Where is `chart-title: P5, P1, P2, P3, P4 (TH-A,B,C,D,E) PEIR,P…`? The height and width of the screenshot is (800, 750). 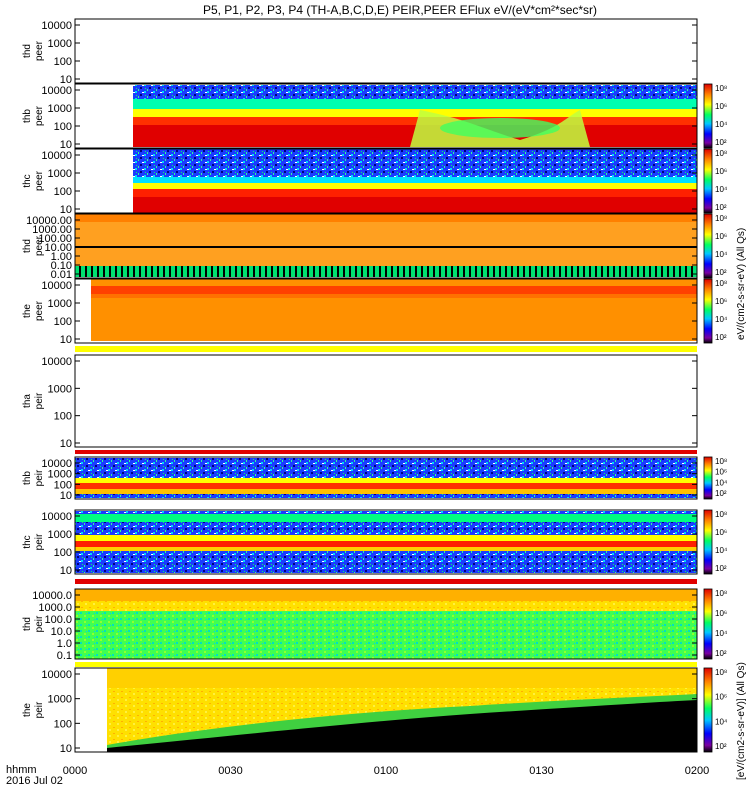 chart-title: P5, P1, P2, P3, P4 (TH-A,B,C,D,E) PEIR,P… is located at coordinates (400, 10).